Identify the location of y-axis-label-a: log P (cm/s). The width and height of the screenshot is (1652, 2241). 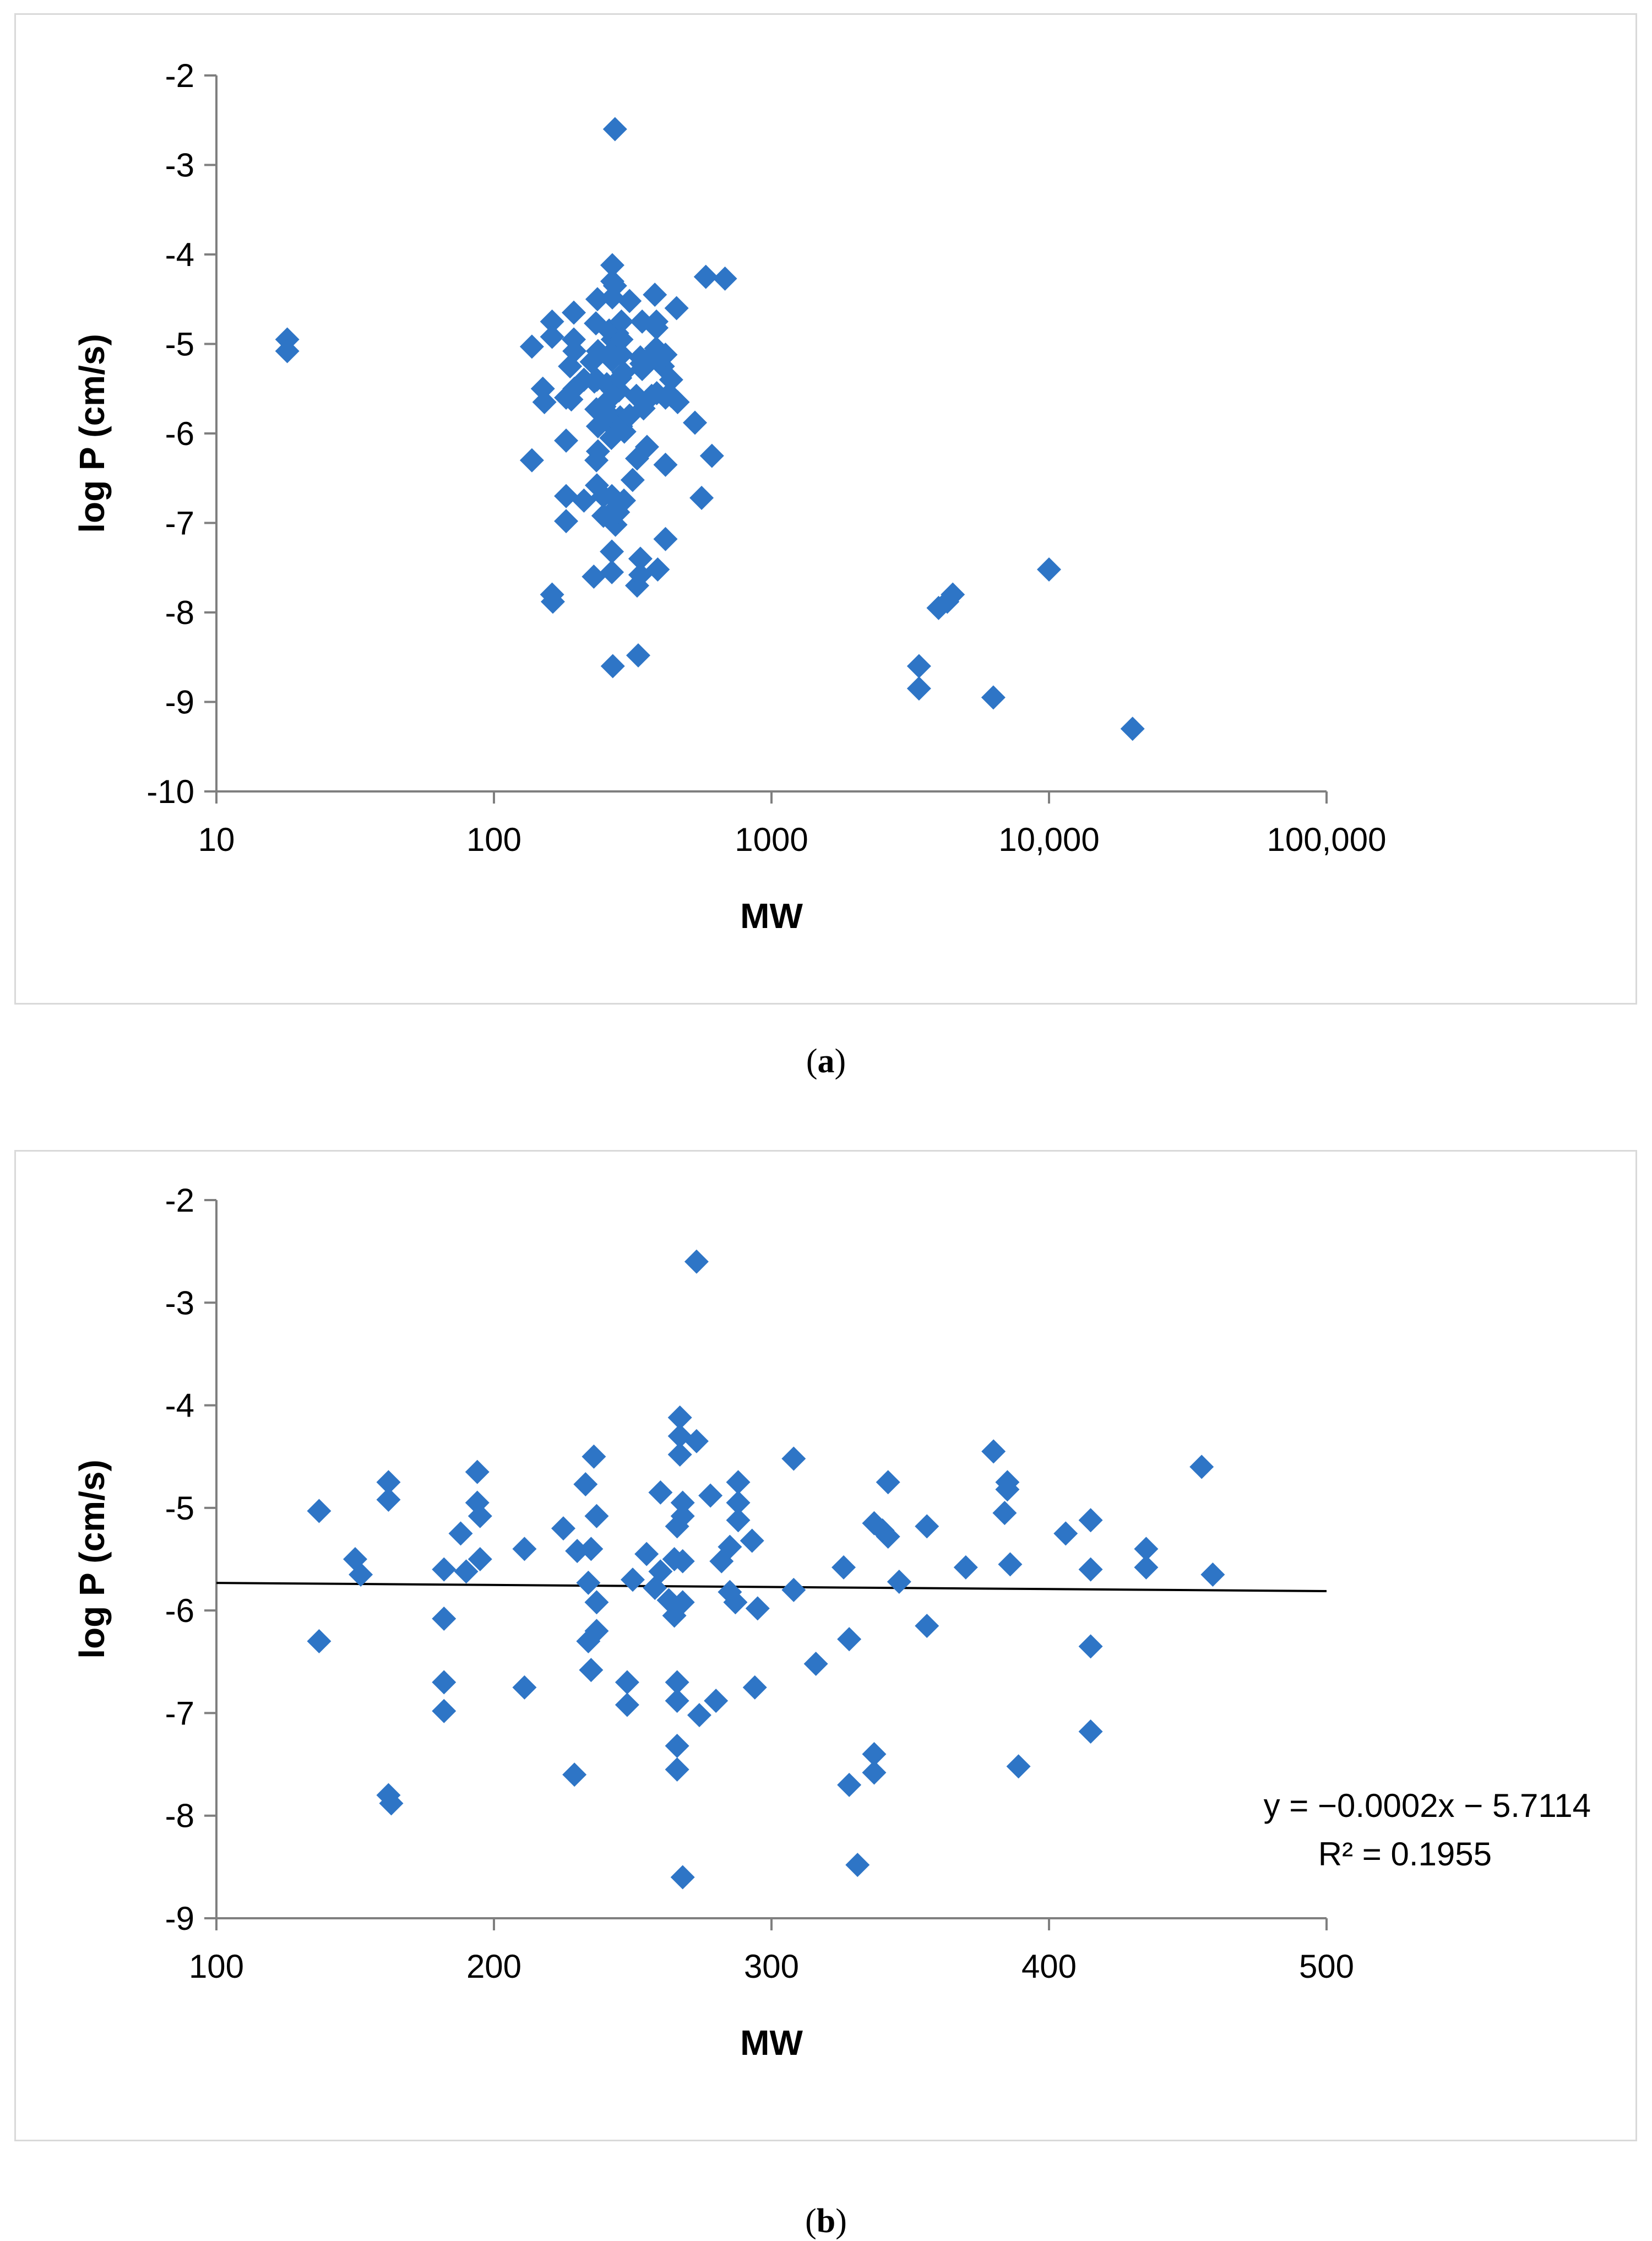
(92, 433).